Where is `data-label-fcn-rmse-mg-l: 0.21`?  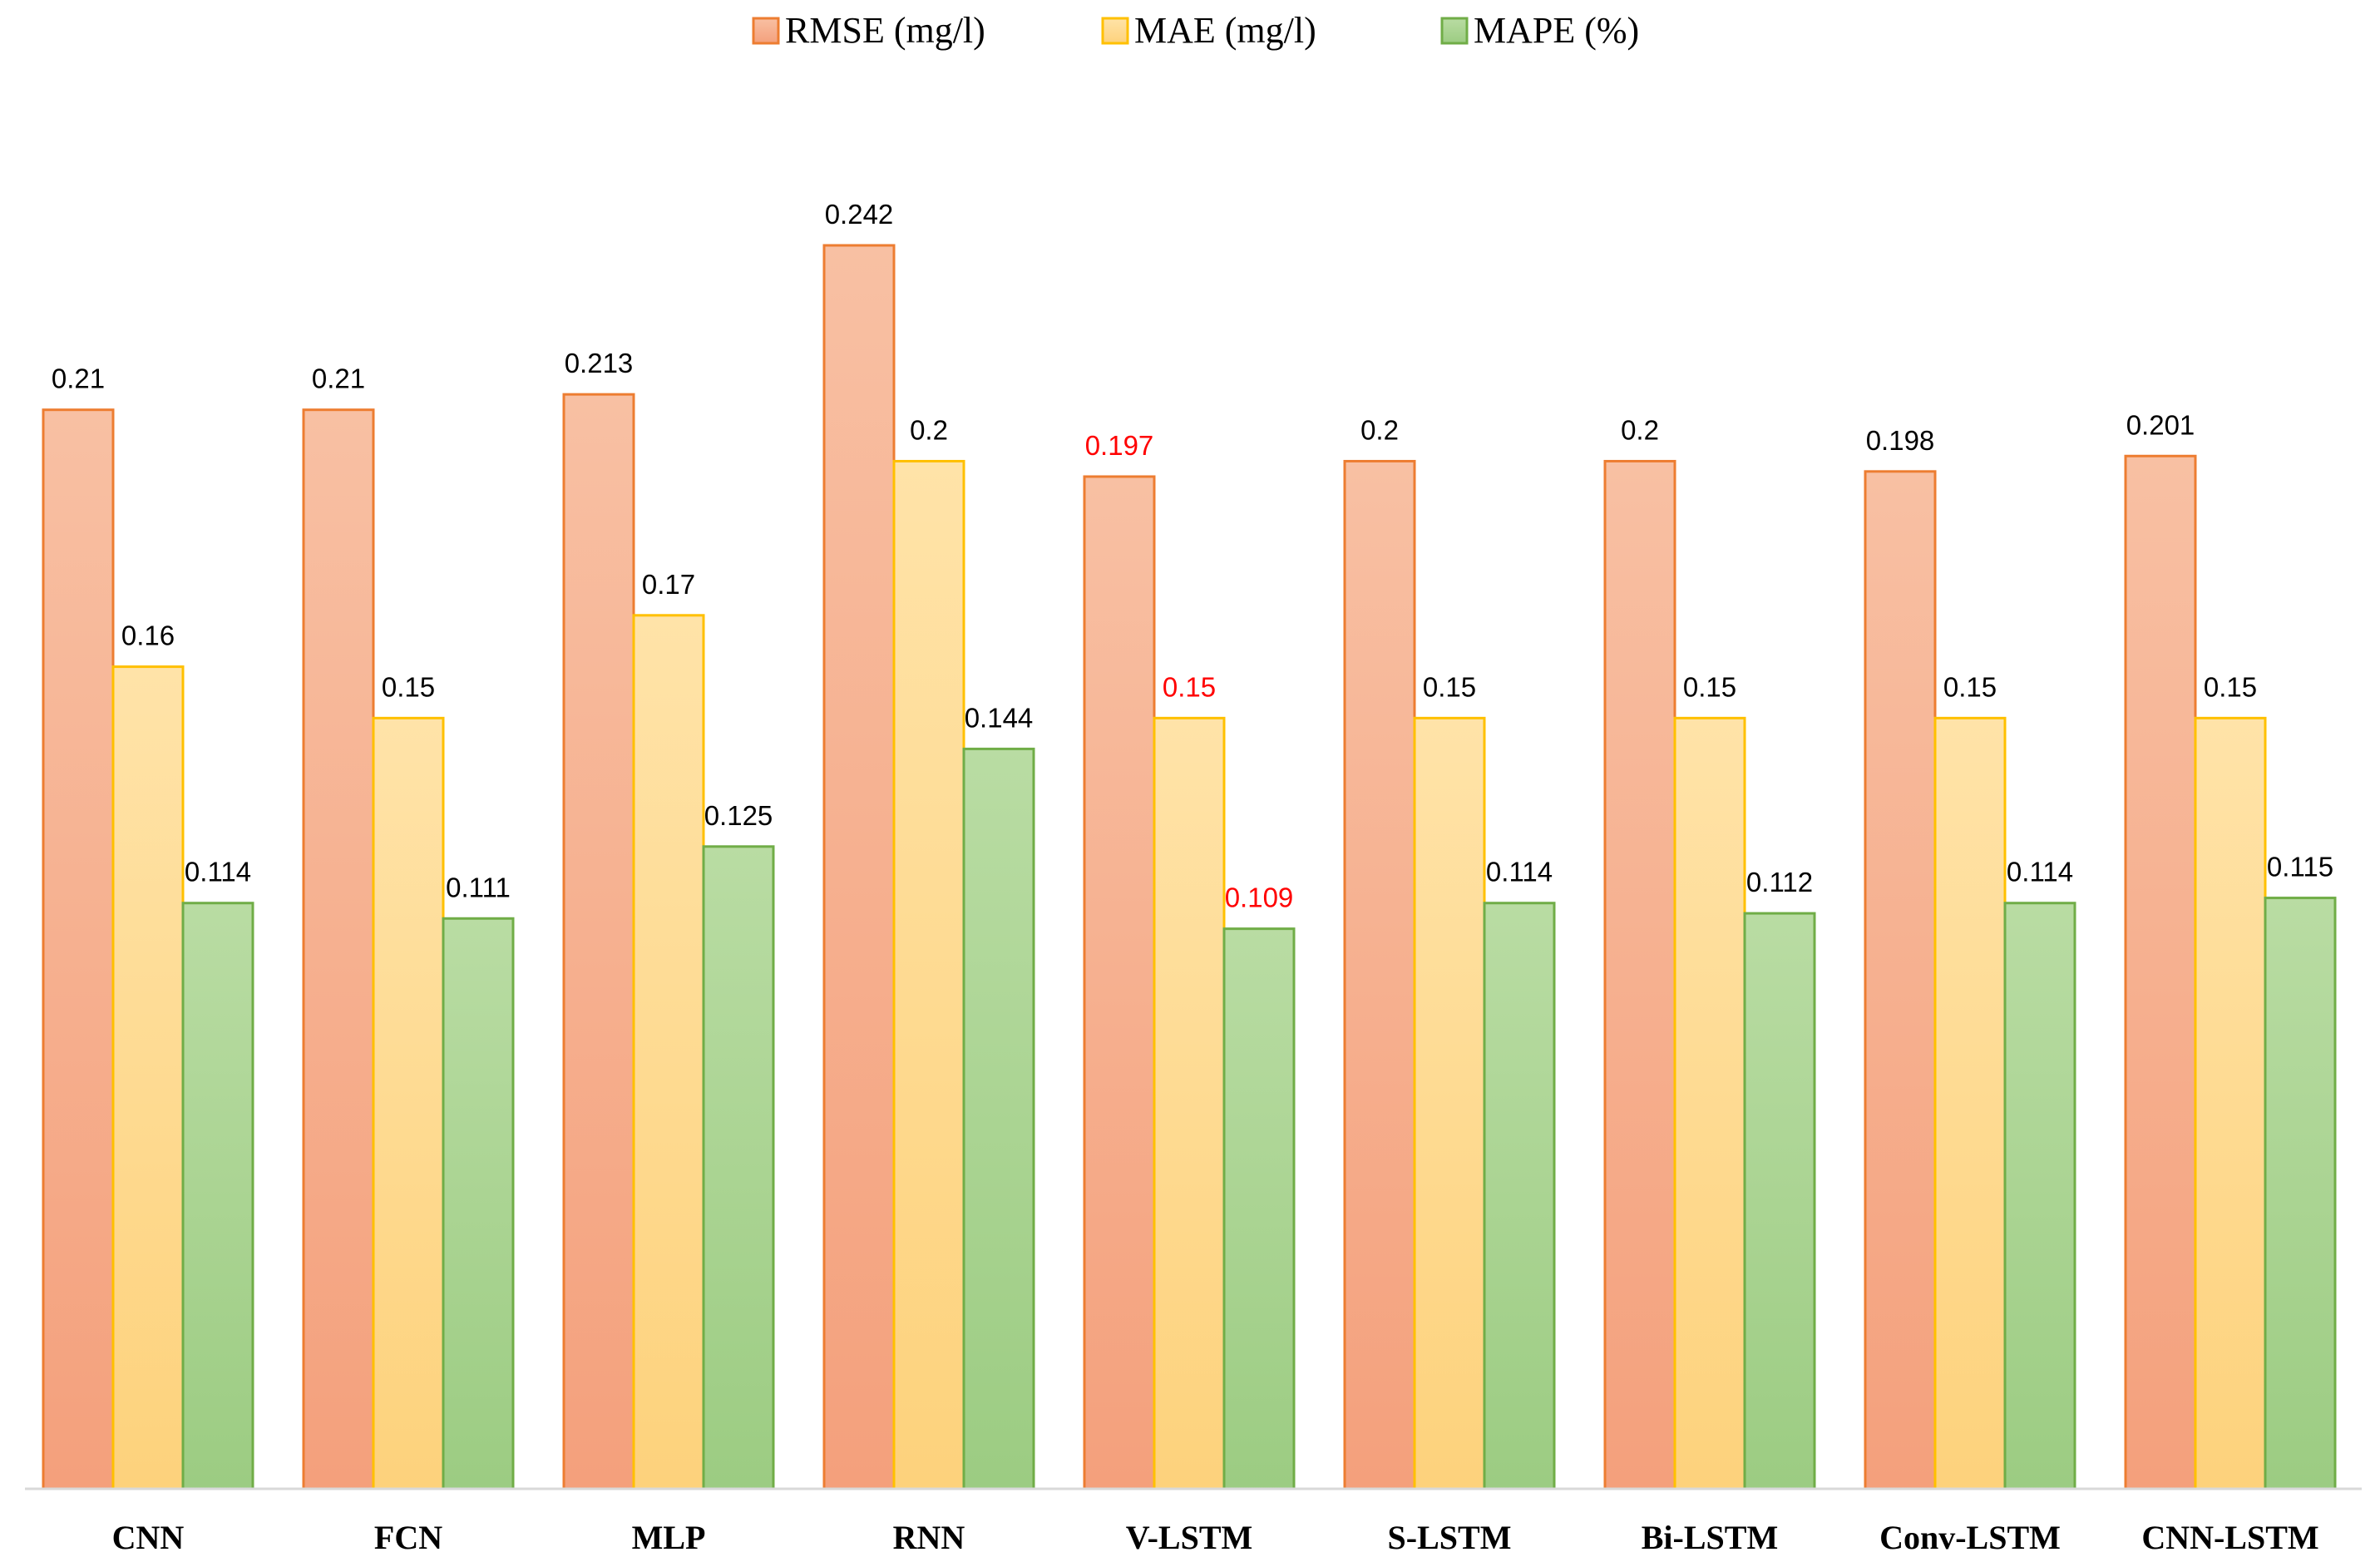 data-label-fcn-rmse-mg-l: 0.21 is located at coordinates (338, 378).